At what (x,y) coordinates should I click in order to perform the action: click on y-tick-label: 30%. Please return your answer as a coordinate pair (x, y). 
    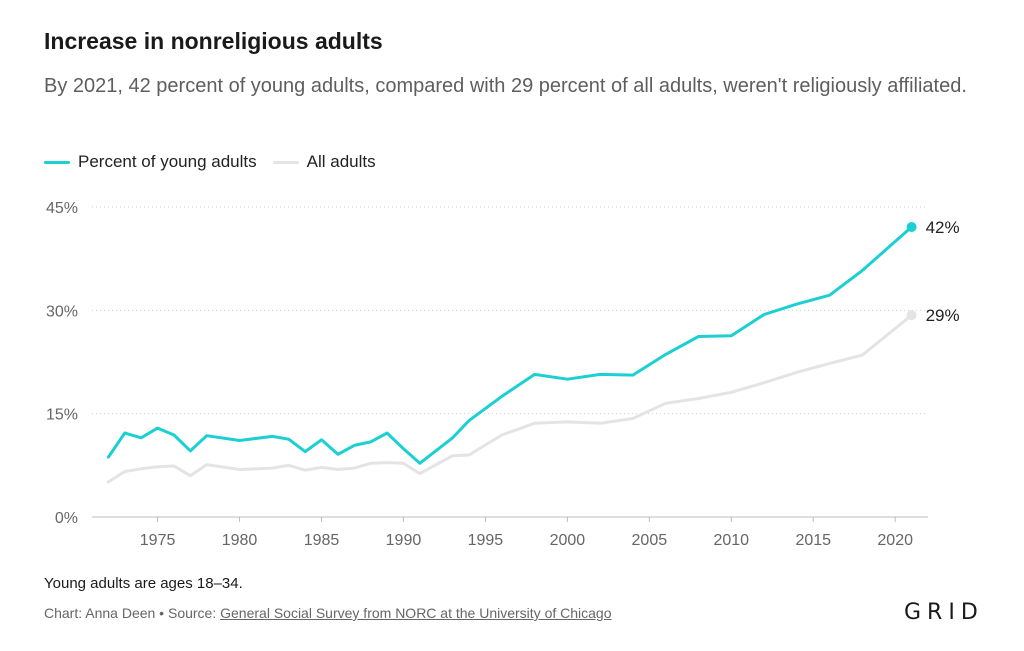
    Looking at the image, I should click on (62, 311).